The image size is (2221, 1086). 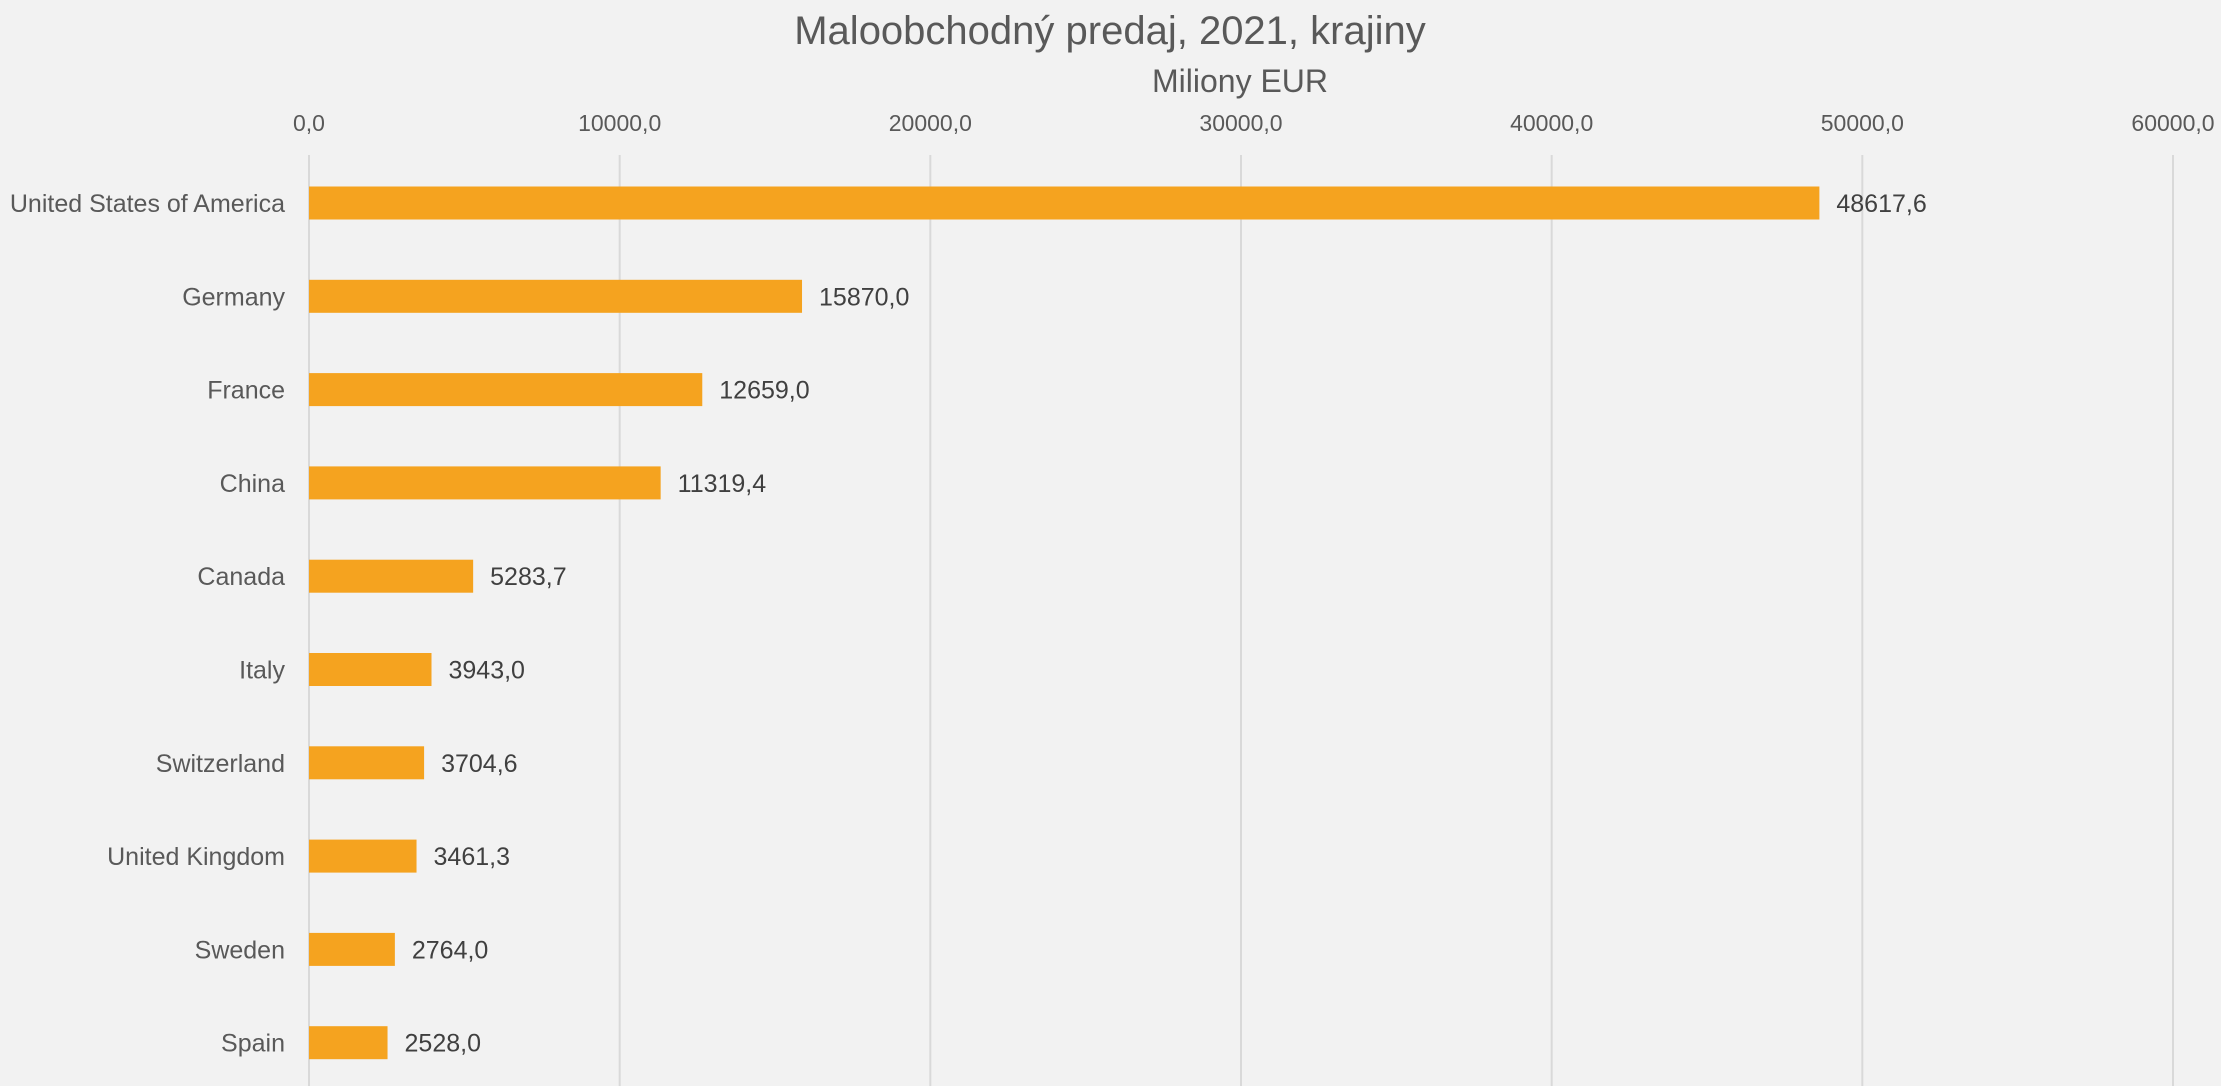 I want to click on x-axis-title: Miliony EUR, so click(x=1240, y=81).